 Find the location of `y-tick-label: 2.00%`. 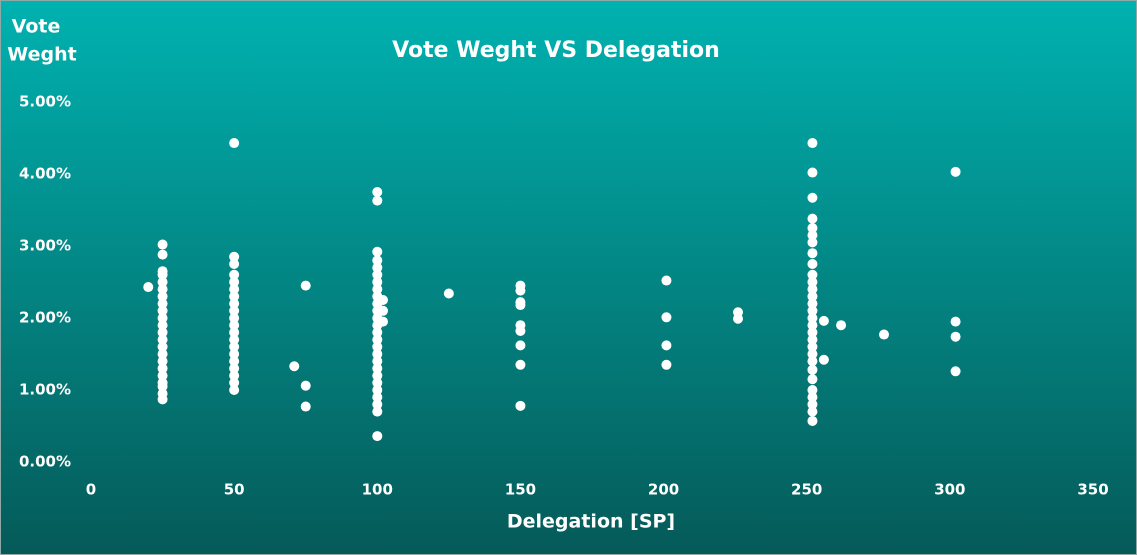

y-tick-label: 2.00% is located at coordinates (45, 318).